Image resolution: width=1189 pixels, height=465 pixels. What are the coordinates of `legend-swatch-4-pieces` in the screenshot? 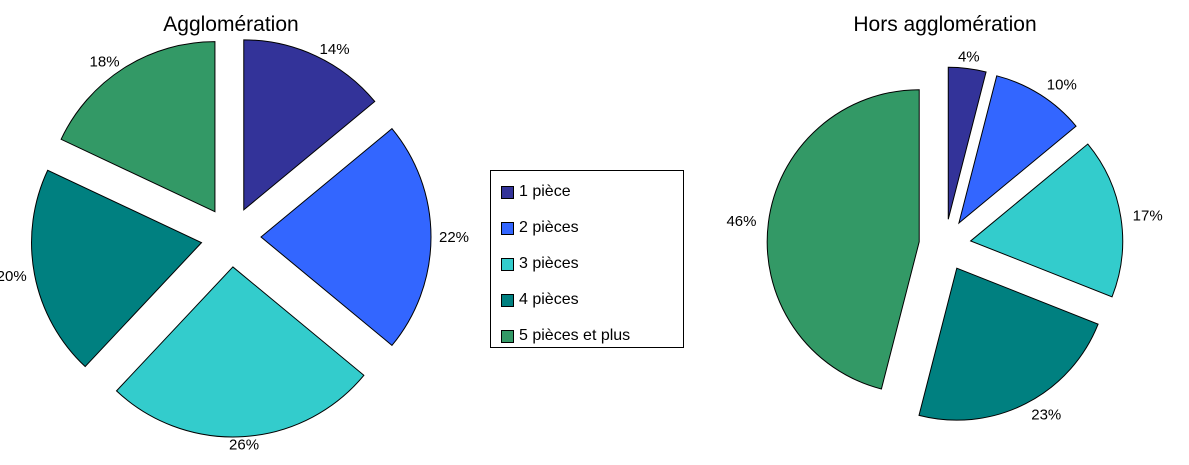 It's located at (507, 300).